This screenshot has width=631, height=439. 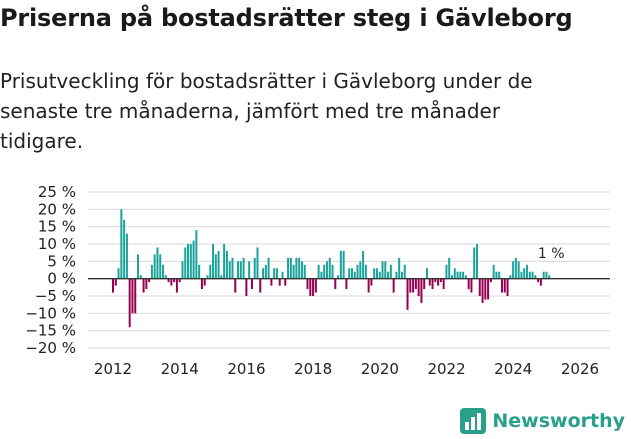 I want to click on y-tick-label: 20 %, so click(x=57, y=209).